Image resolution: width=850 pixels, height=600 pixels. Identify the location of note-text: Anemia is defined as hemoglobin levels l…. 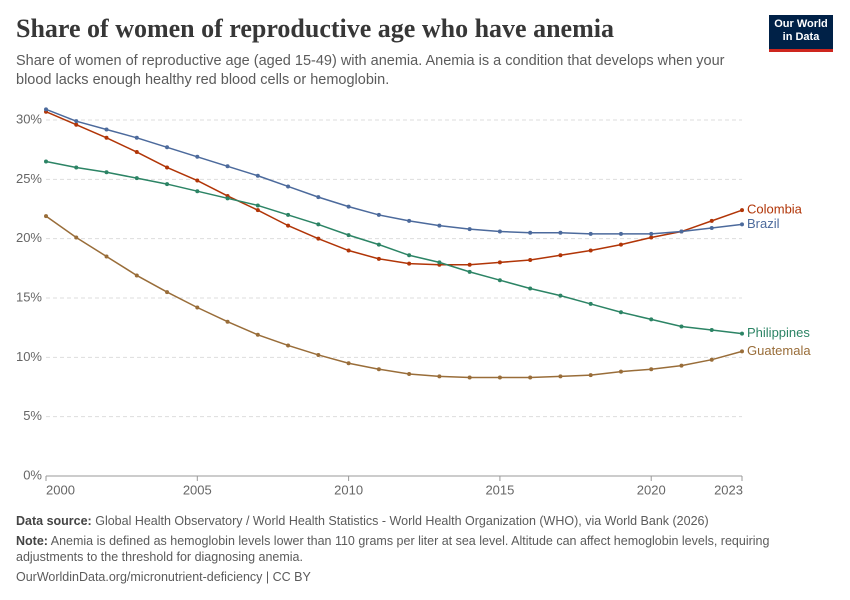
(393, 549).